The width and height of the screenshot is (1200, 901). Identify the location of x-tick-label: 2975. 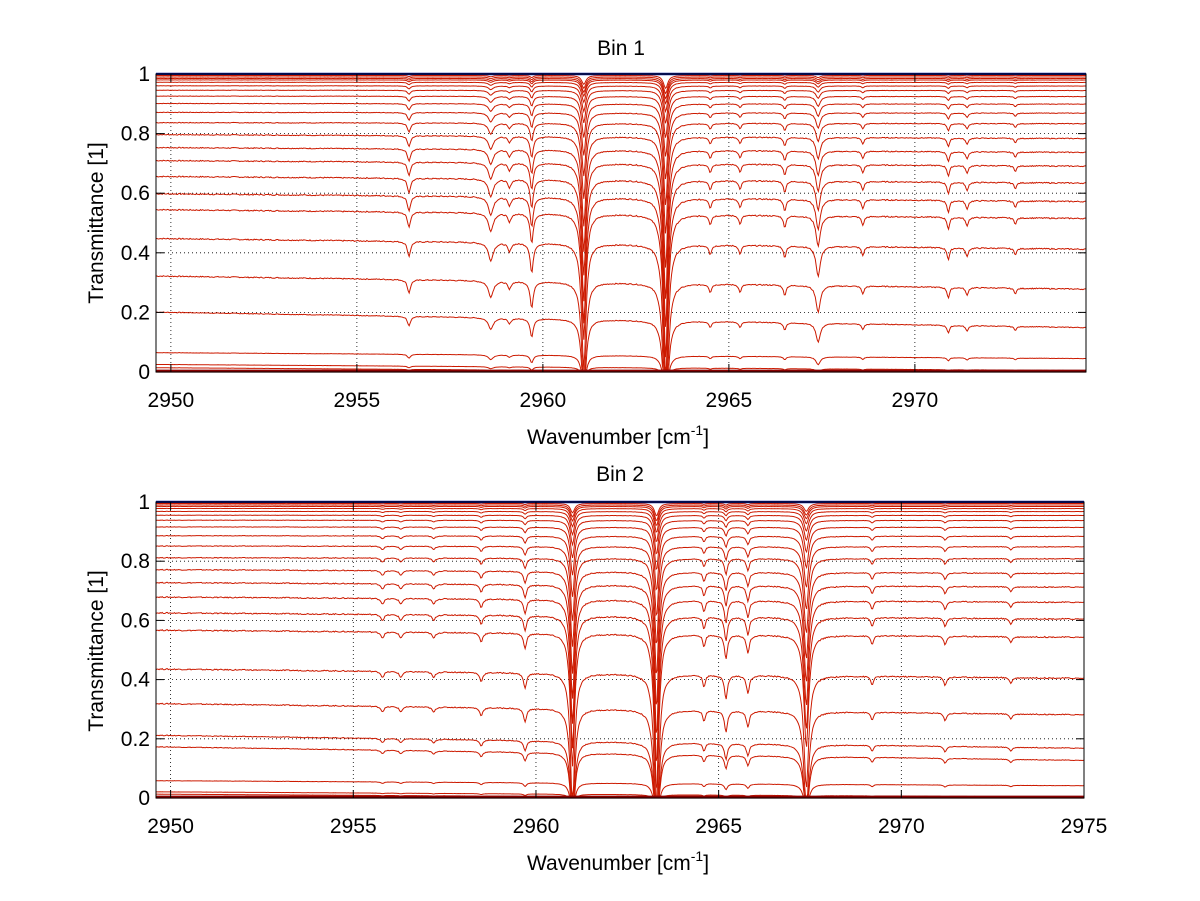
(1084, 826).